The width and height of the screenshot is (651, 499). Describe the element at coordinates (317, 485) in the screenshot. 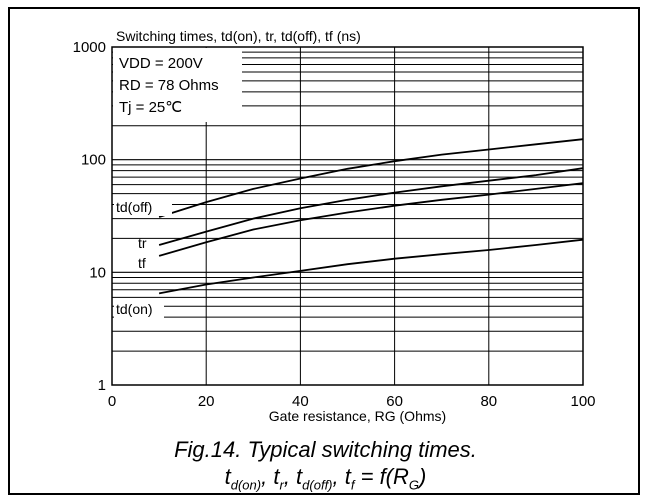

I see `caption-subscript: d(off)` at that location.